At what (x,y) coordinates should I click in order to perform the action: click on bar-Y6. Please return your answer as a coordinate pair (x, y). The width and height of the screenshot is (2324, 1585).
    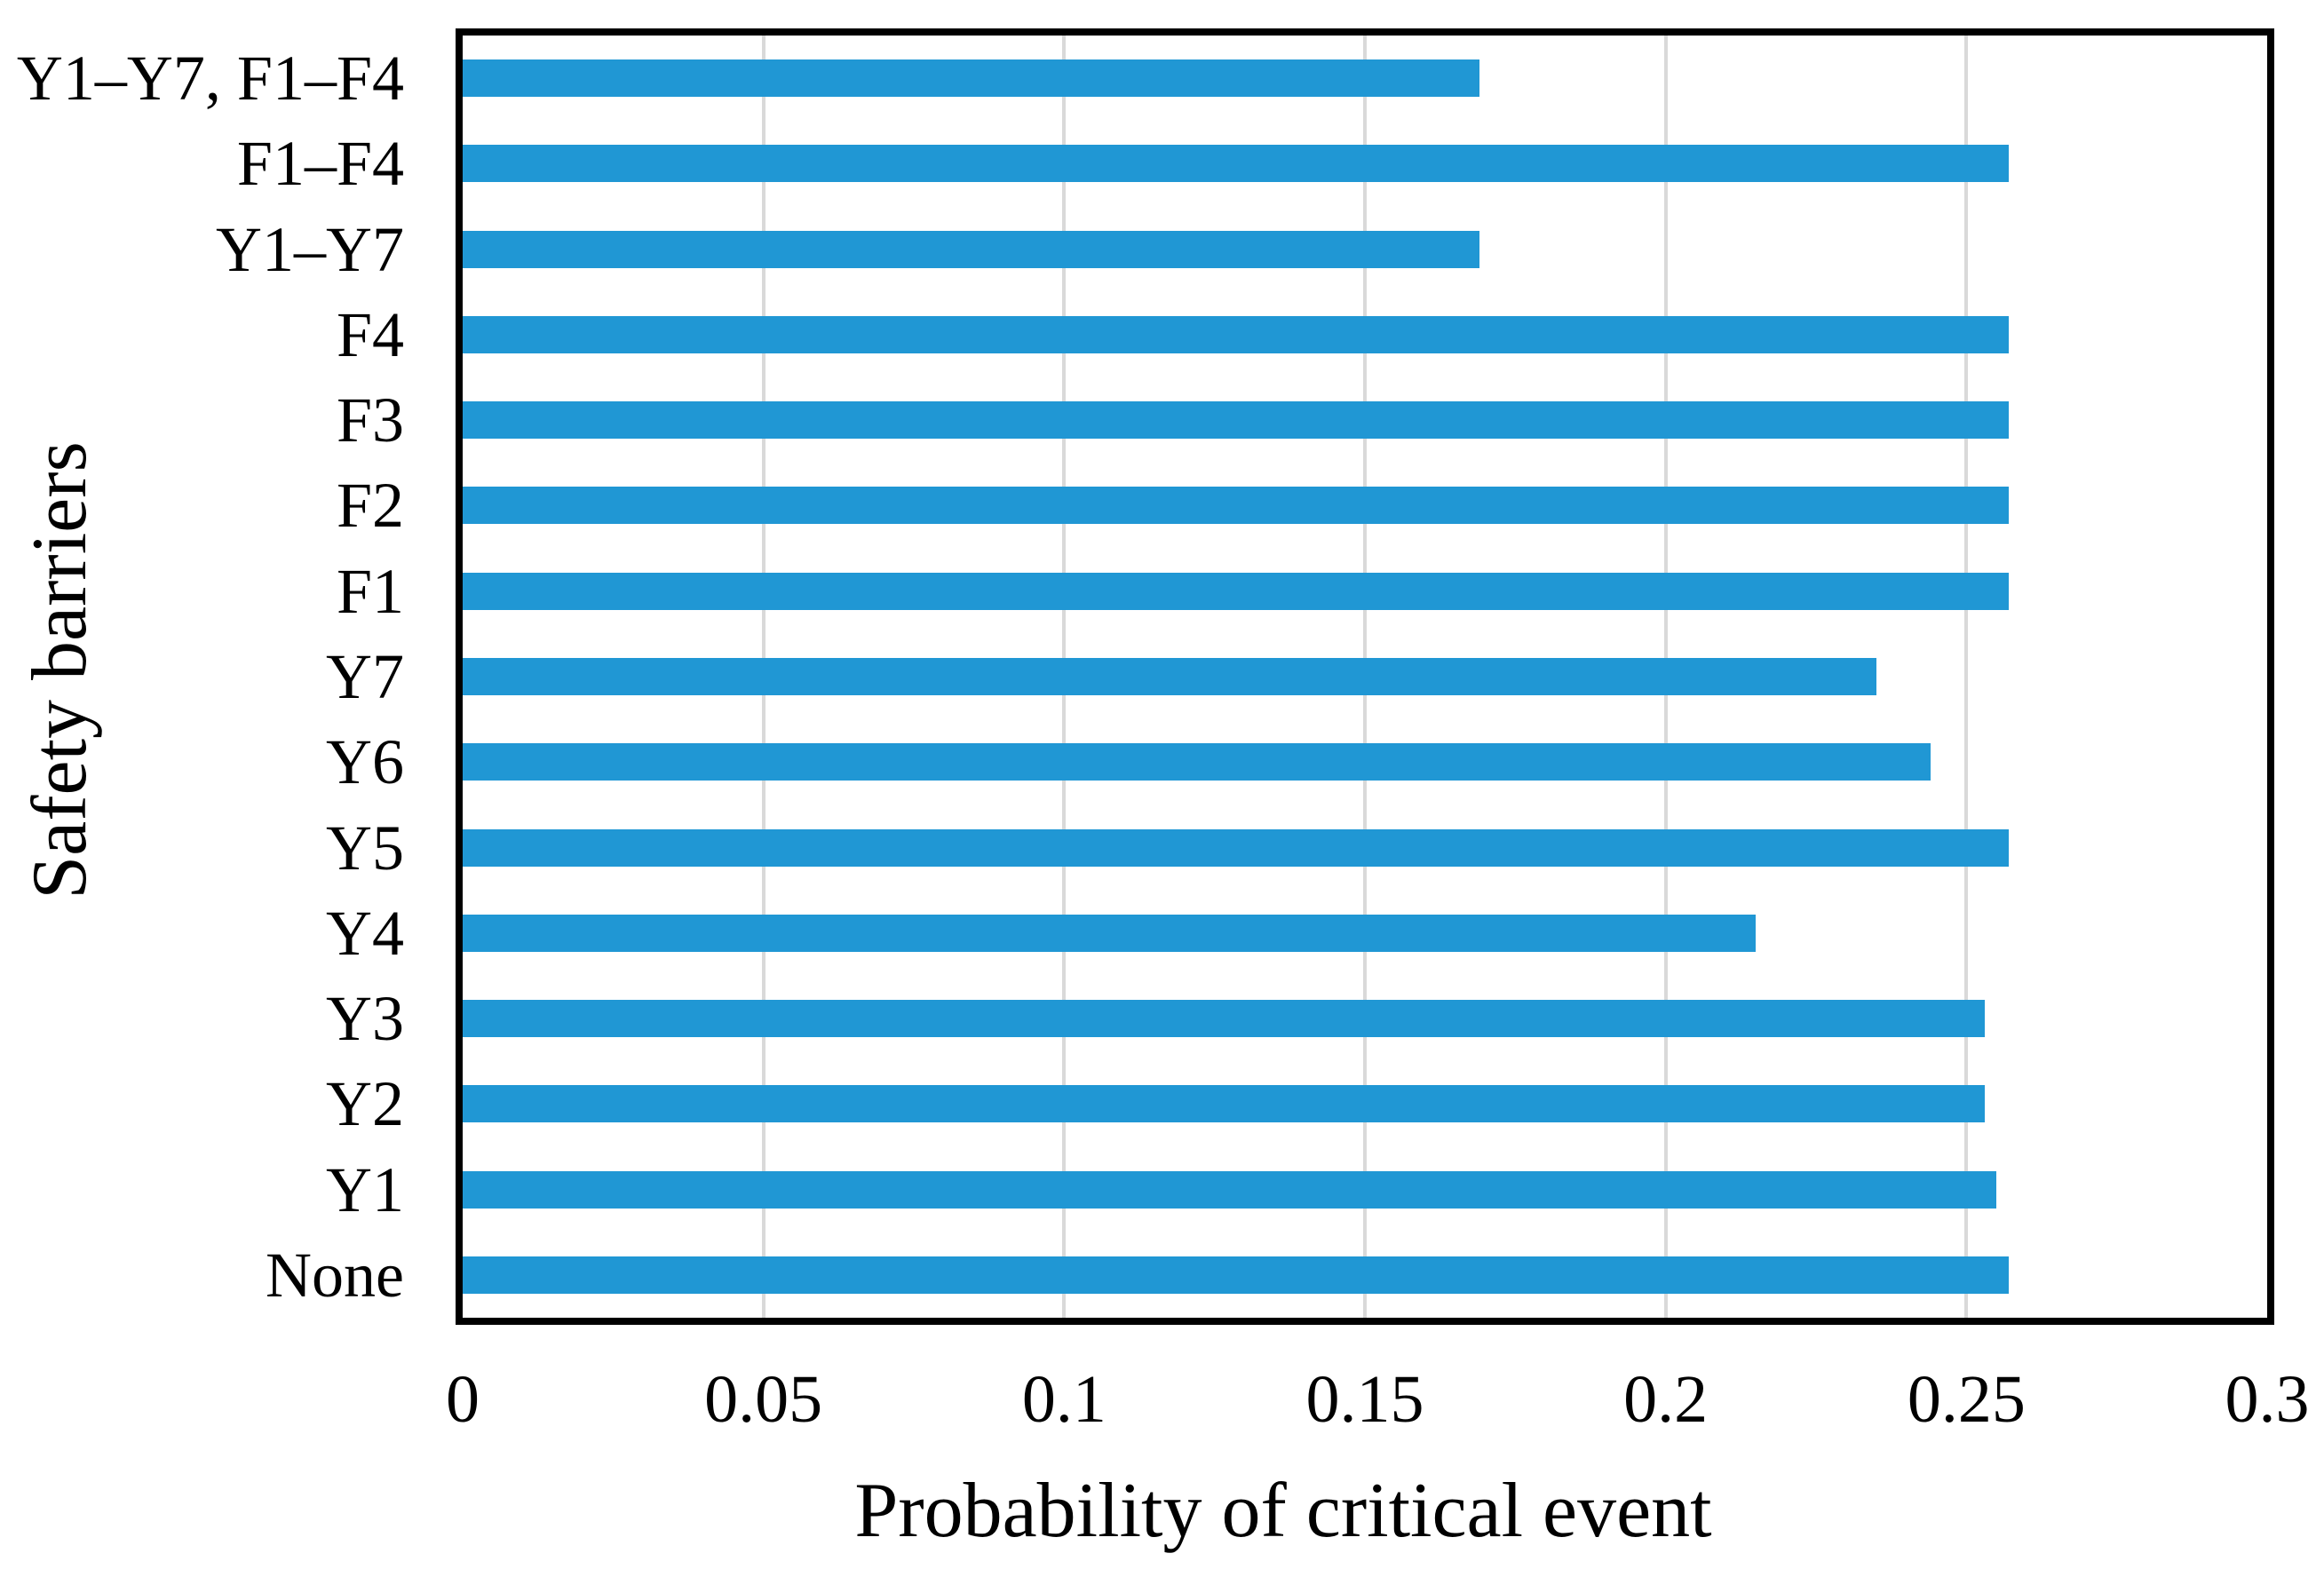
    Looking at the image, I should click on (1197, 762).